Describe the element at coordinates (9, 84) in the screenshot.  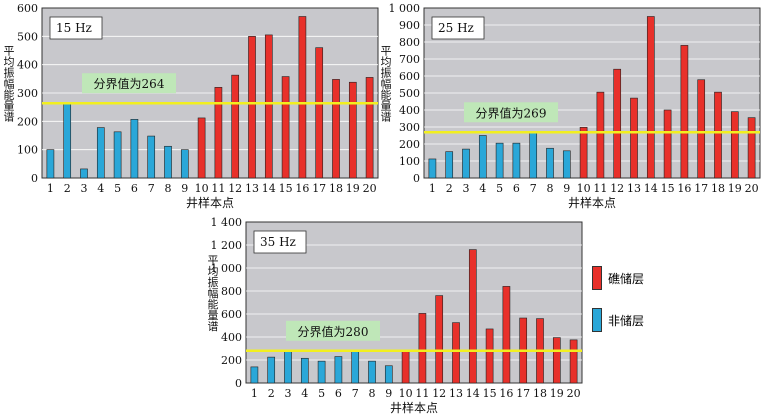
I see `y-axis-label-char: 幅` at that location.